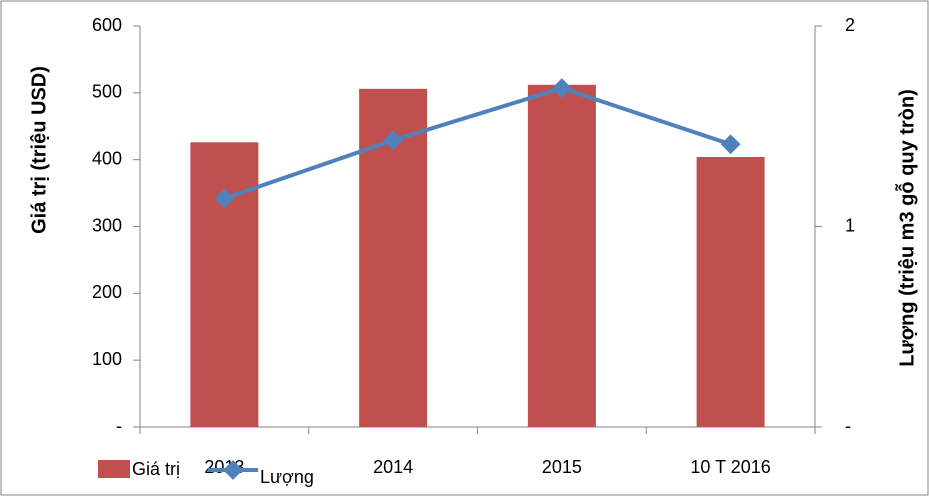  What do you see at coordinates (107, 359) in the screenshot?
I see `y-tick-label: 100` at bounding box center [107, 359].